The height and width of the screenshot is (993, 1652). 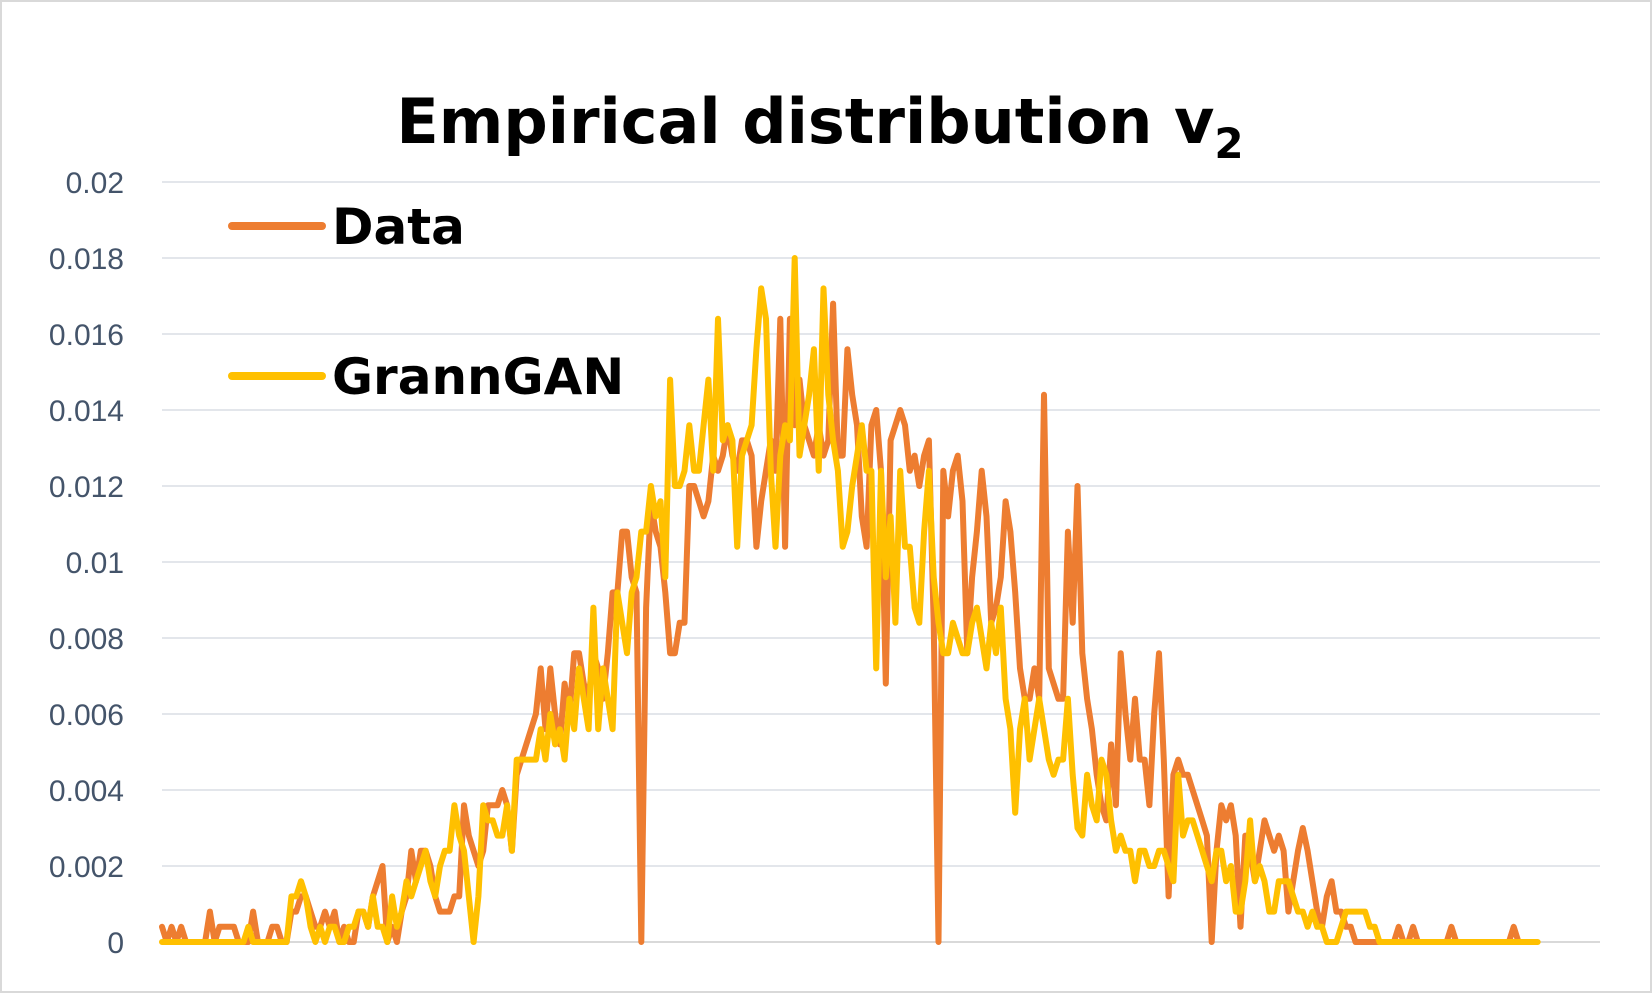 I want to click on y-tick-label: 0.006, so click(x=86, y=715).